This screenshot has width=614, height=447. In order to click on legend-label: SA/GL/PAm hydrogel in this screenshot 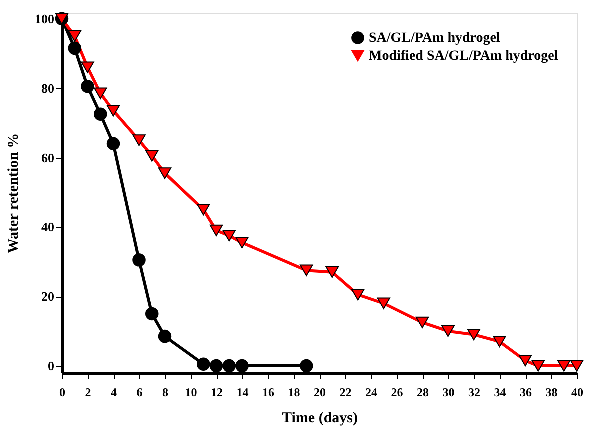, I will do `click(434, 38)`.